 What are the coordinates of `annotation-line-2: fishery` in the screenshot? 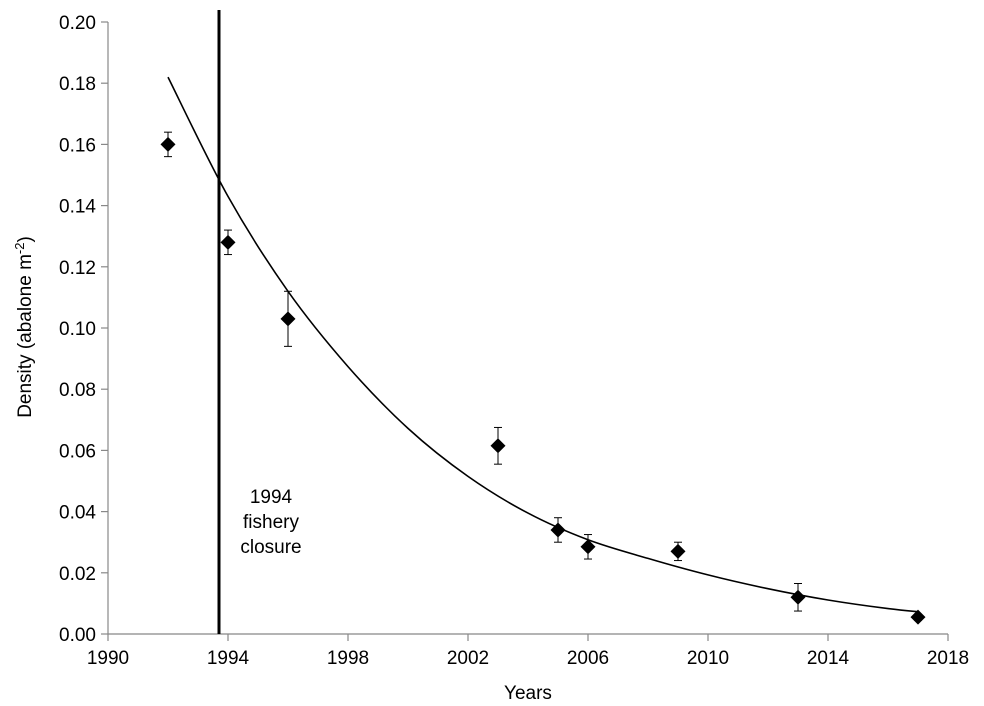 It's located at (271, 522).